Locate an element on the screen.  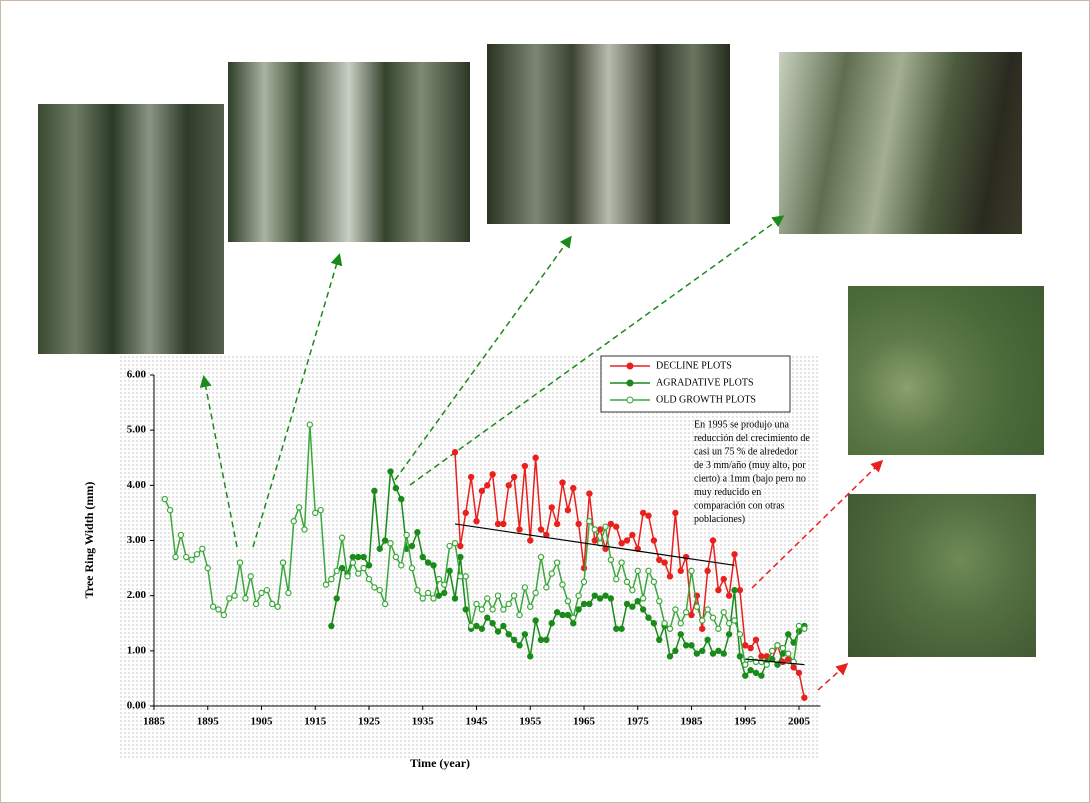
x-tick-label: 1925 is located at coordinates (369, 722).